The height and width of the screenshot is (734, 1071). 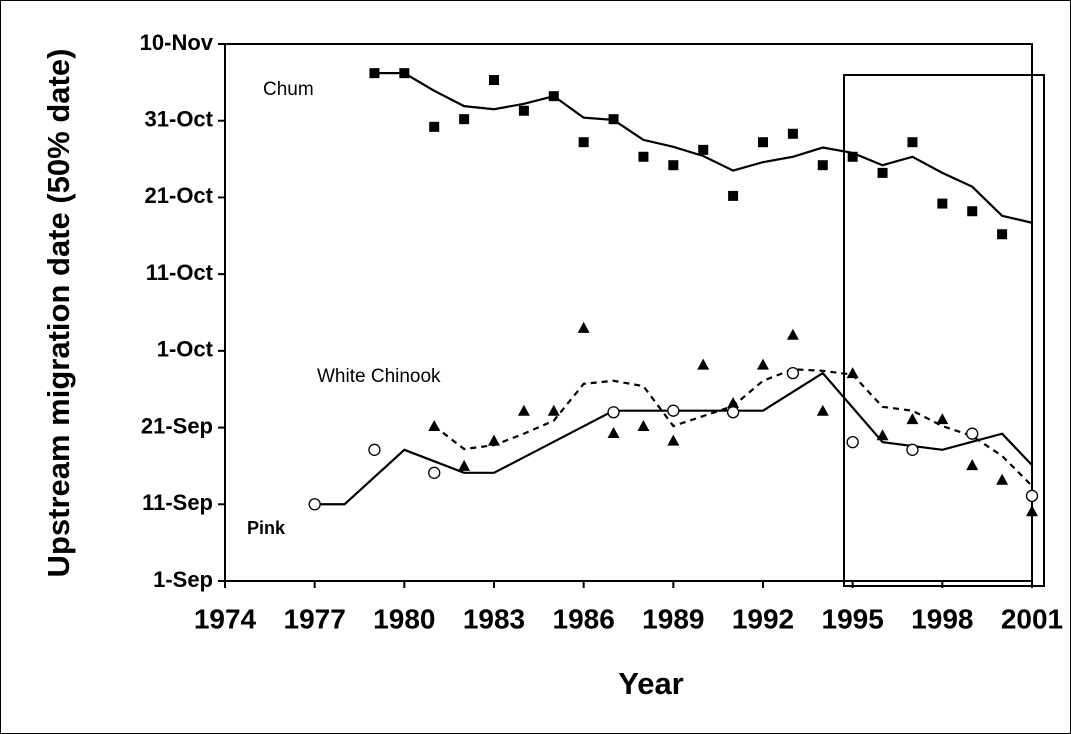 I want to click on y-axis-label: Upstream migration date (50% date), so click(x=58, y=313).